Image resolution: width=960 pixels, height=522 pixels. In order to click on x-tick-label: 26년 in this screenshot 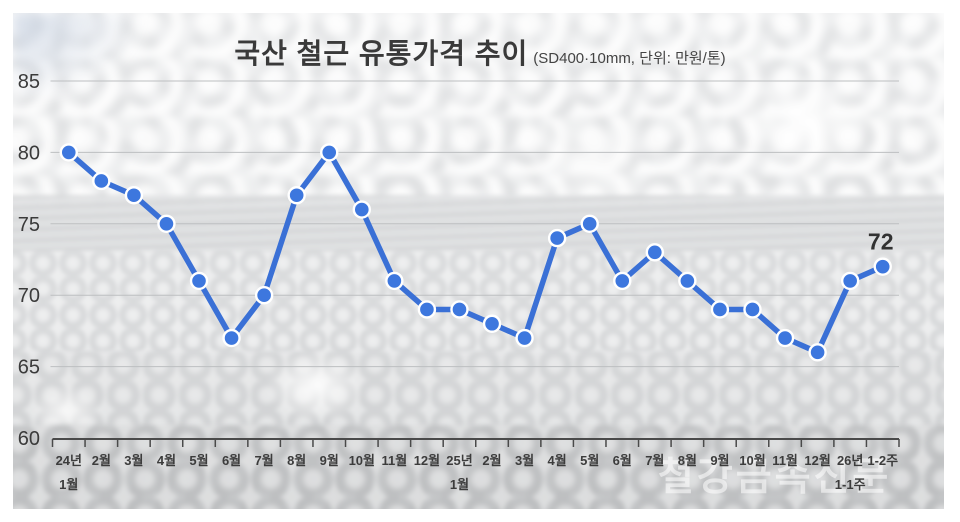, I will do `click(850, 460)`.